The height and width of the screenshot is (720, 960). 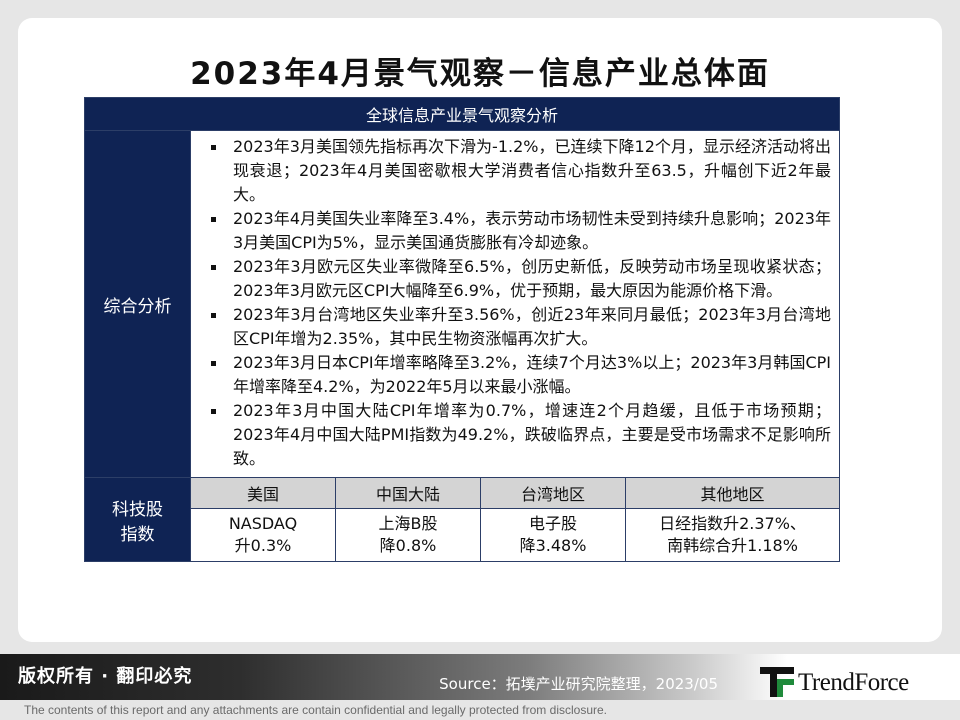 What do you see at coordinates (553, 545) in the screenshot?
I see `index-change: 降3.48%` at bounding box center [553, 545].